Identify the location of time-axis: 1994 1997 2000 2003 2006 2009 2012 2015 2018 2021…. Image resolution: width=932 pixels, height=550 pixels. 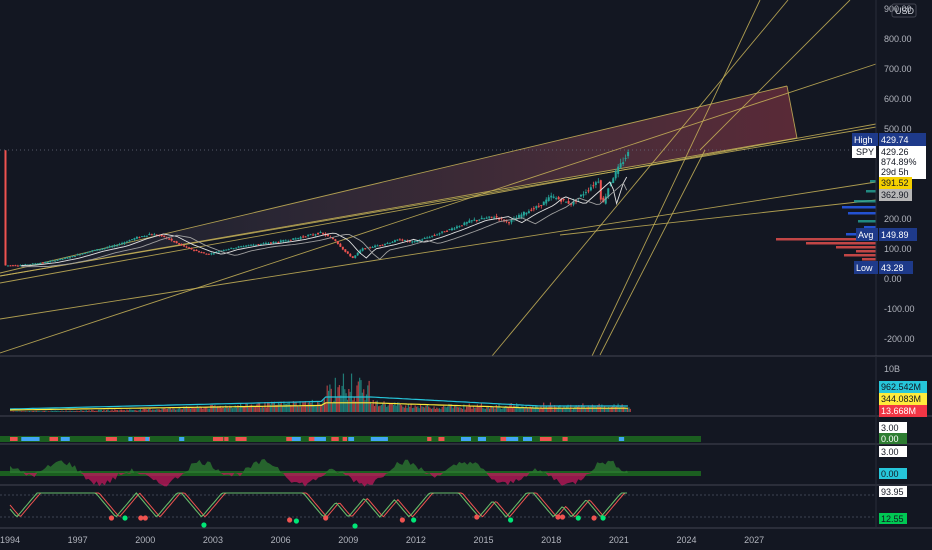
(382, 540).